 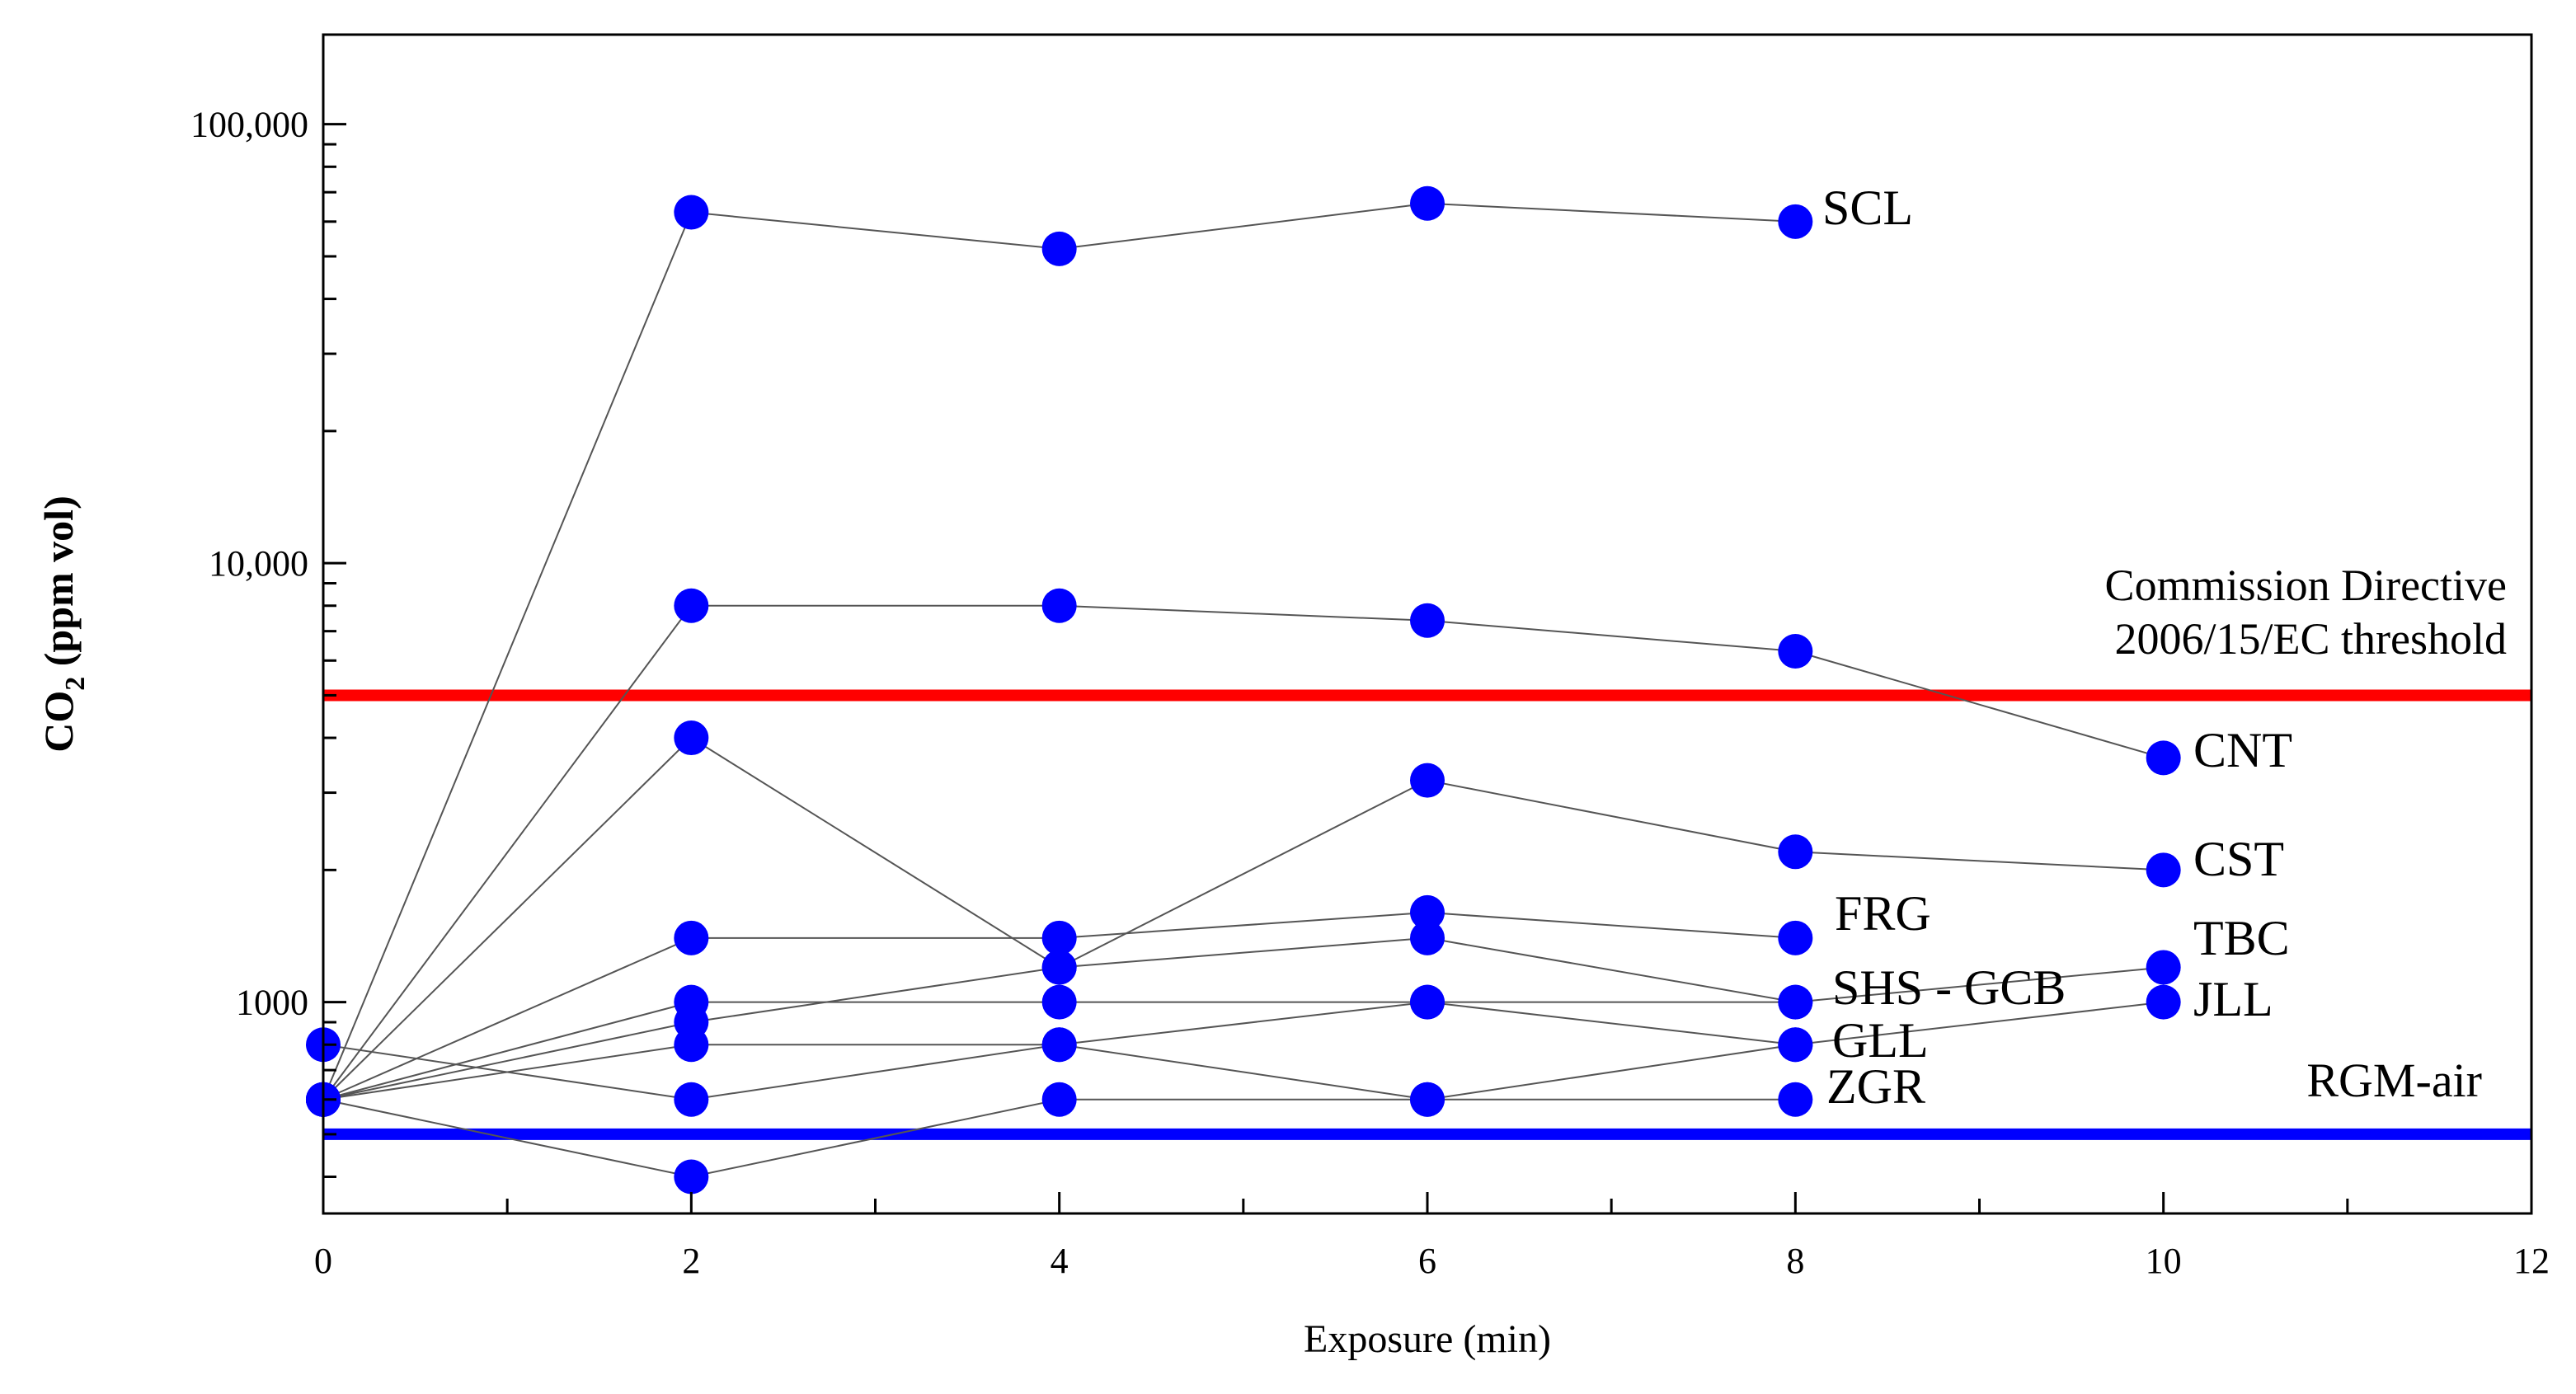 What do you see at coordinates (1243, 1051) in the screenshot?
I see `series-line-jll` at bounding box center [1243, 1051].